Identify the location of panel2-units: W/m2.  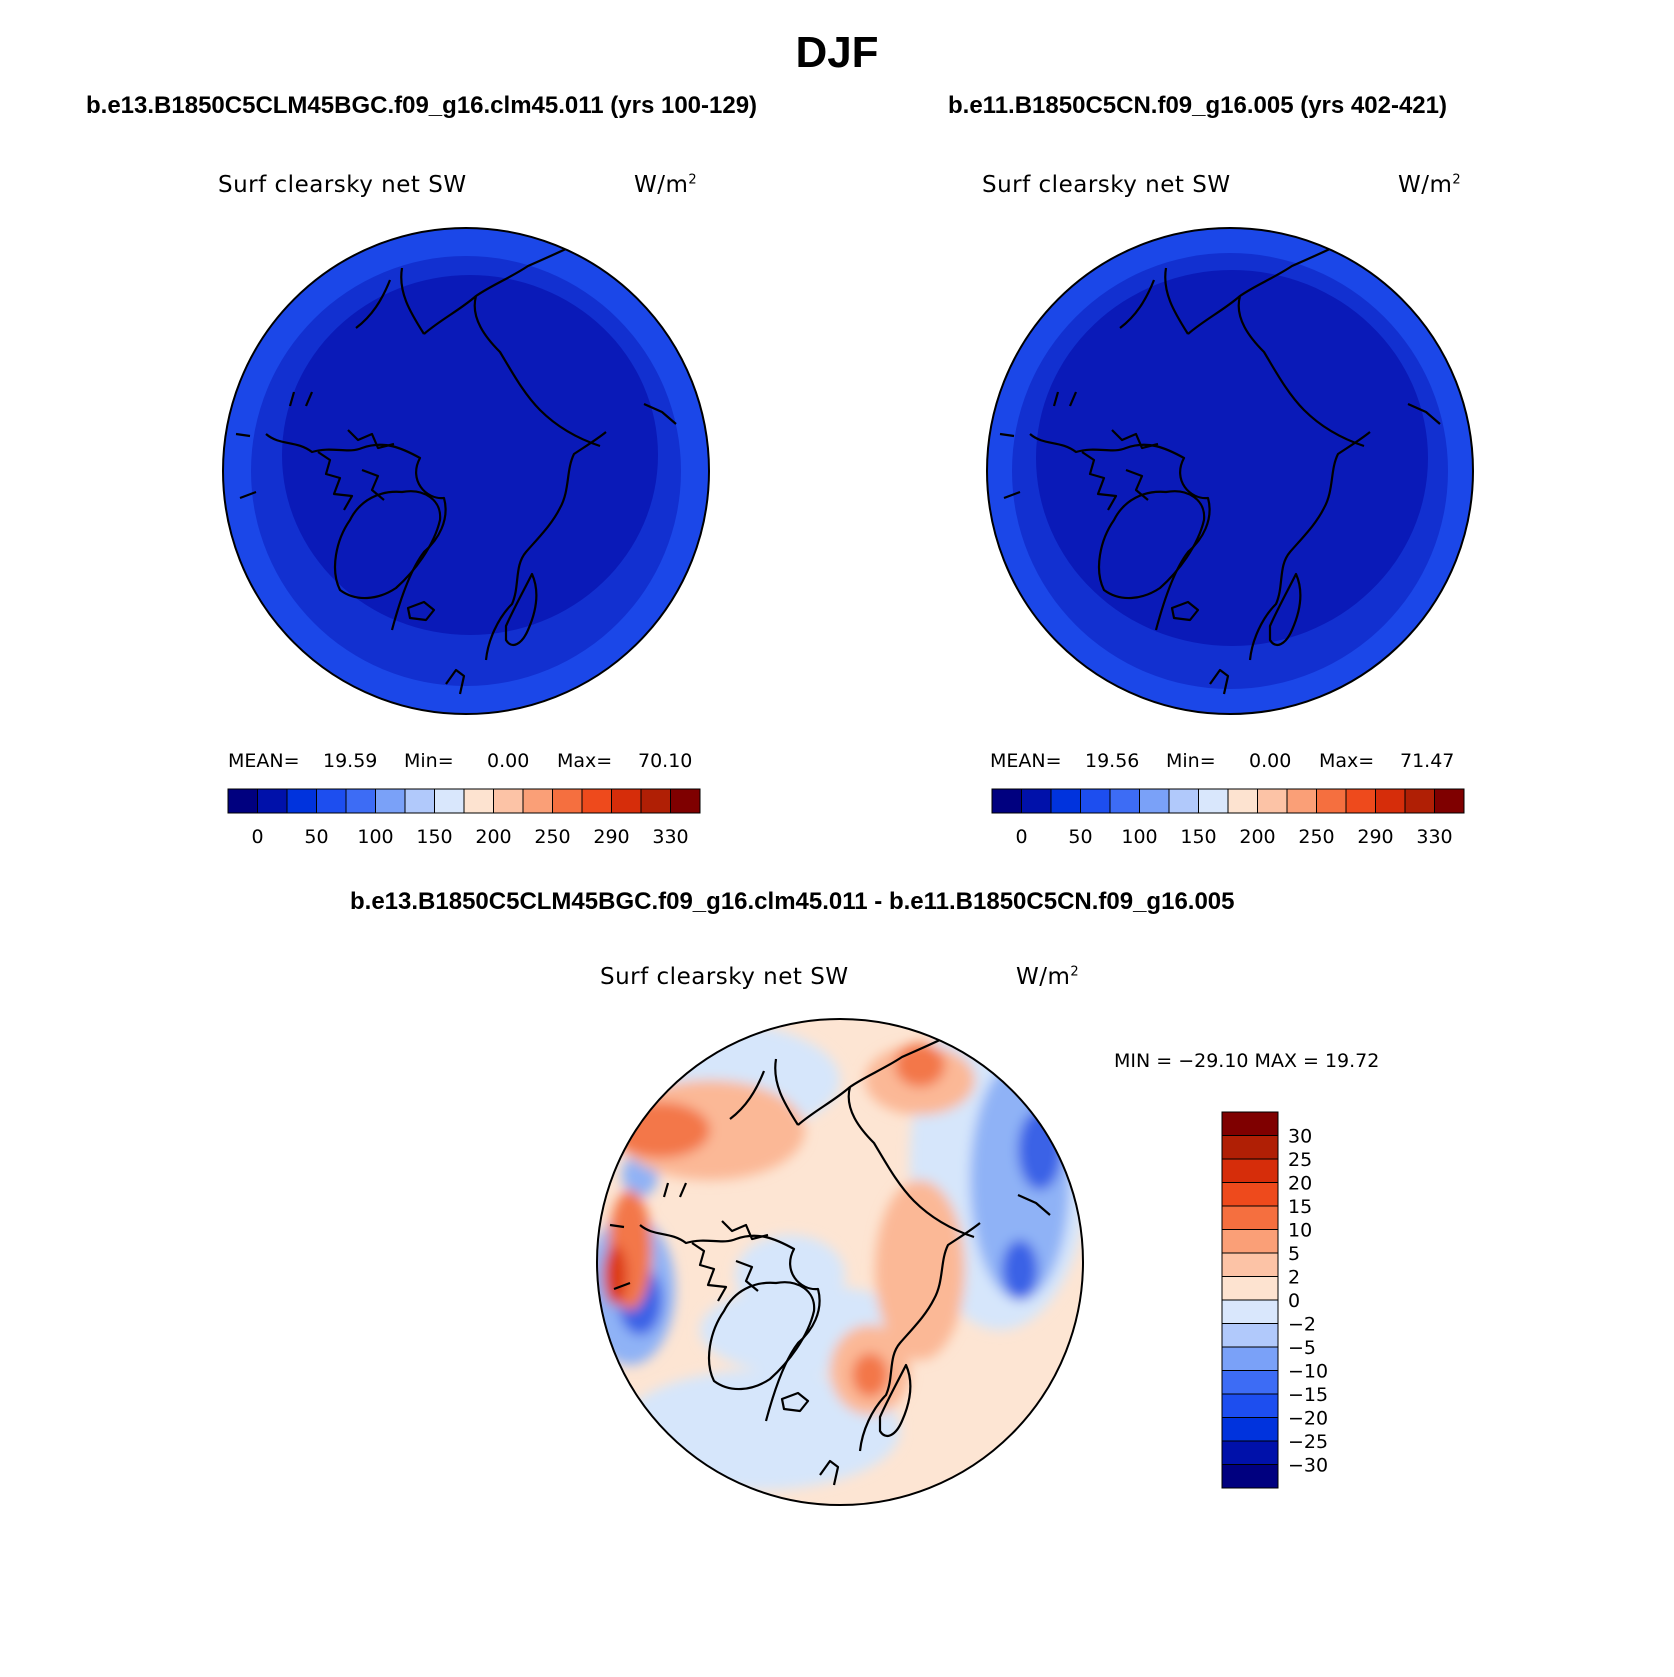
(1430, 185).